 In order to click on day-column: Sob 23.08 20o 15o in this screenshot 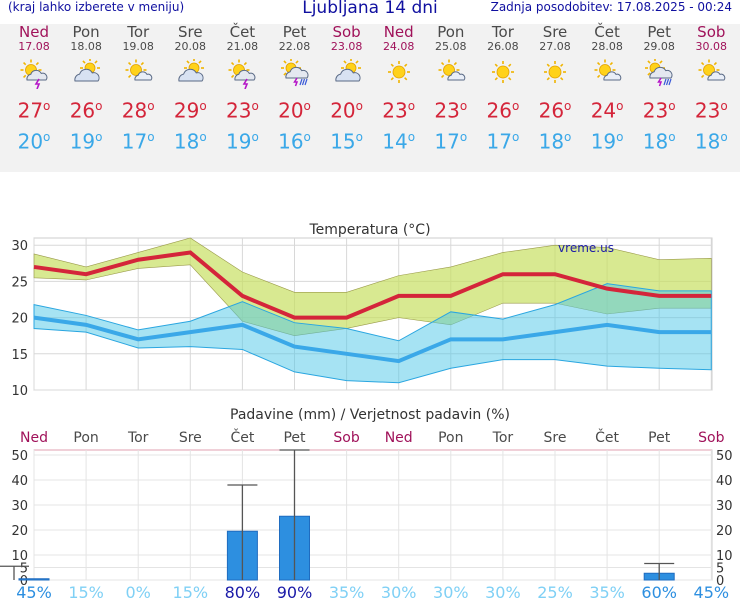, I will do `click(347, 89)`.